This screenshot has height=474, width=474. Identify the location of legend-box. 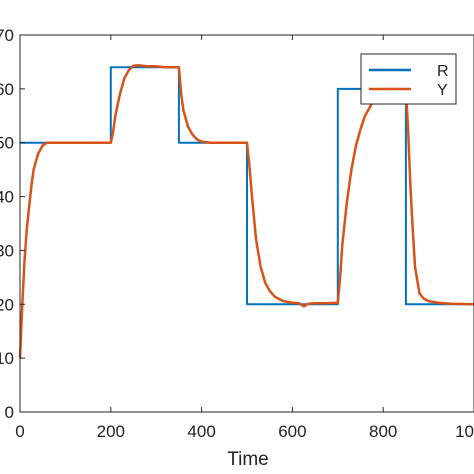
(408, 79).